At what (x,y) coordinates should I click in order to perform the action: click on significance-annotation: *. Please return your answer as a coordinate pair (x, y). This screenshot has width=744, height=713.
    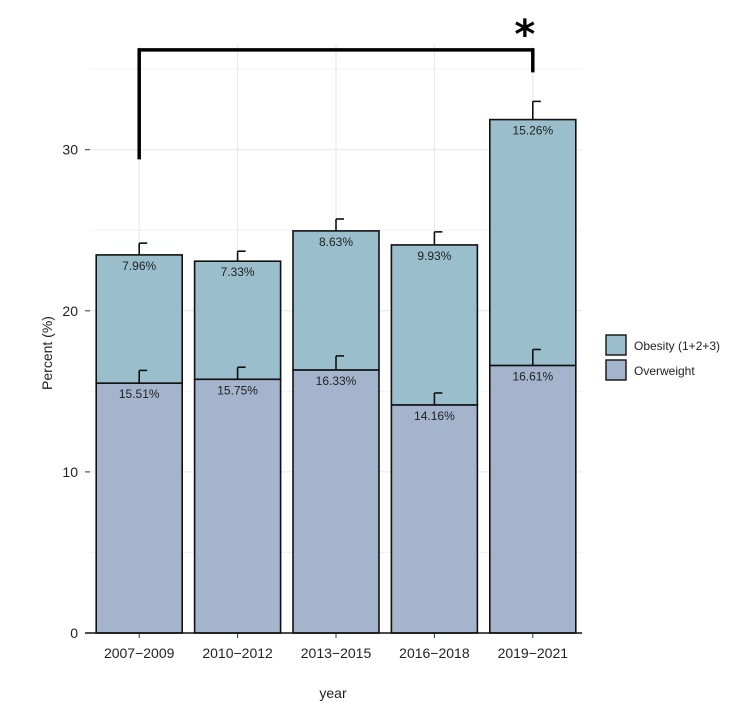
    Looking at the image, I should click on (336, 86).